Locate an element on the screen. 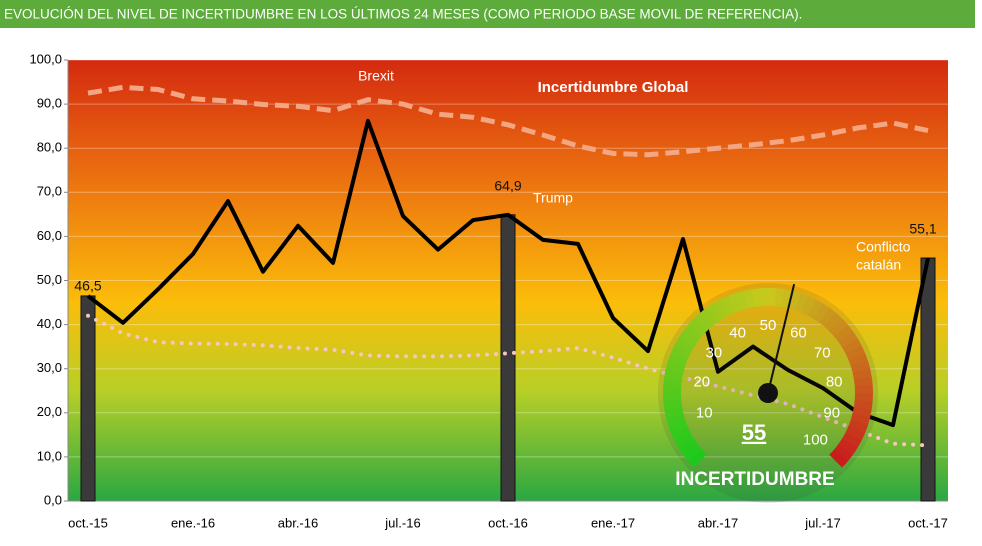  y-tick-label: 10,0 is located at coordinates (49, 455).